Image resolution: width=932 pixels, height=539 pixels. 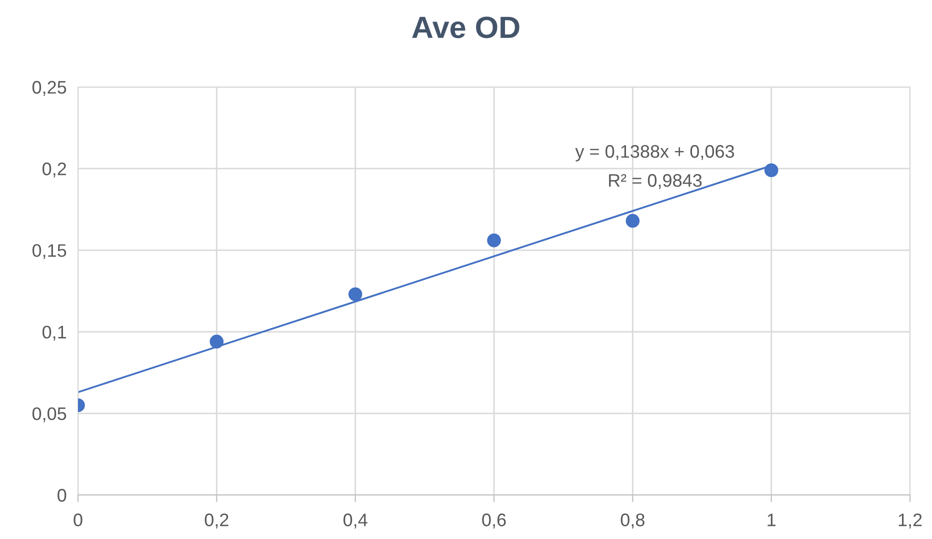 What do you see at coordinates (216, 521) in the screenshot?
I see `x-tick-label: 0,2` at bounding box center [216, 521].